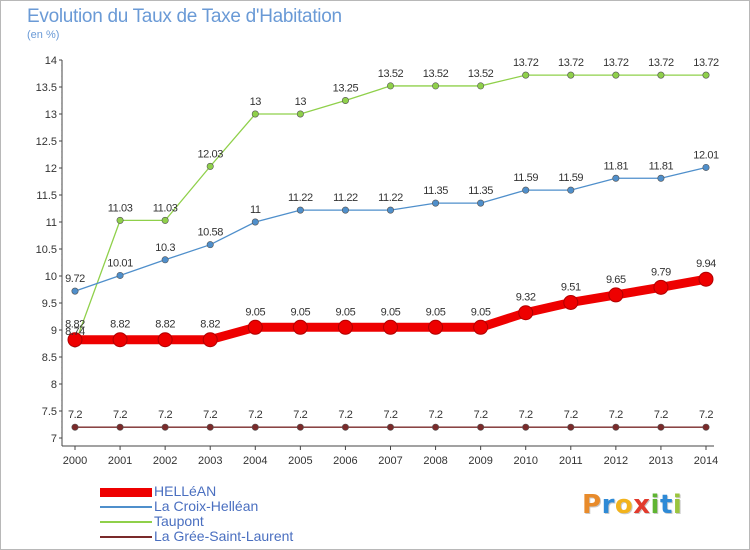 Image resolution: width=750 pixels, height=550 pixels. Describe the element at coordinates (43, 35) in the screenshot. I see `chart-unit: (en %)` at that location.